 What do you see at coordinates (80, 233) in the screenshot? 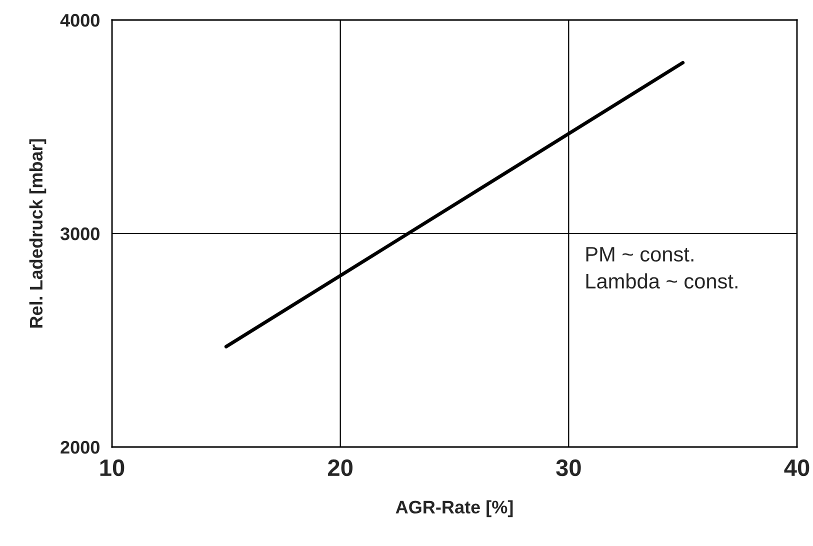
I see `y-tick-label: 3000` at bounding box center [80, 233].